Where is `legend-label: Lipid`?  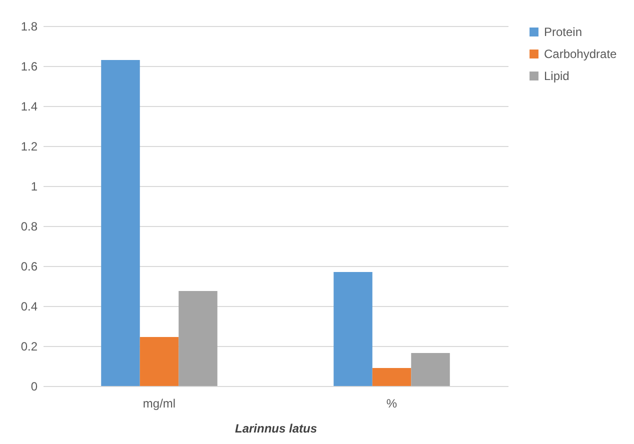
legend-label: Lipid is located at coordinates (557, 76).